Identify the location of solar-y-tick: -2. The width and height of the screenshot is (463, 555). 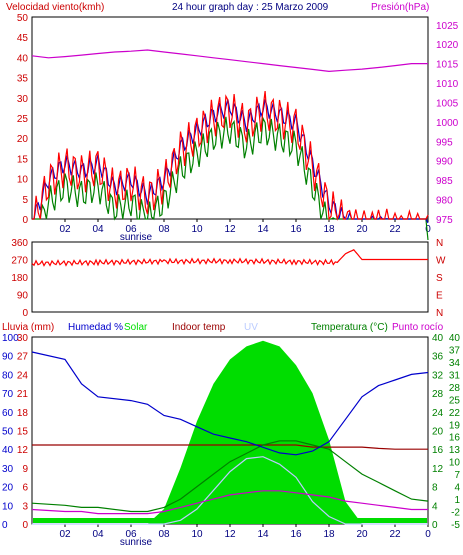
(455, 513).